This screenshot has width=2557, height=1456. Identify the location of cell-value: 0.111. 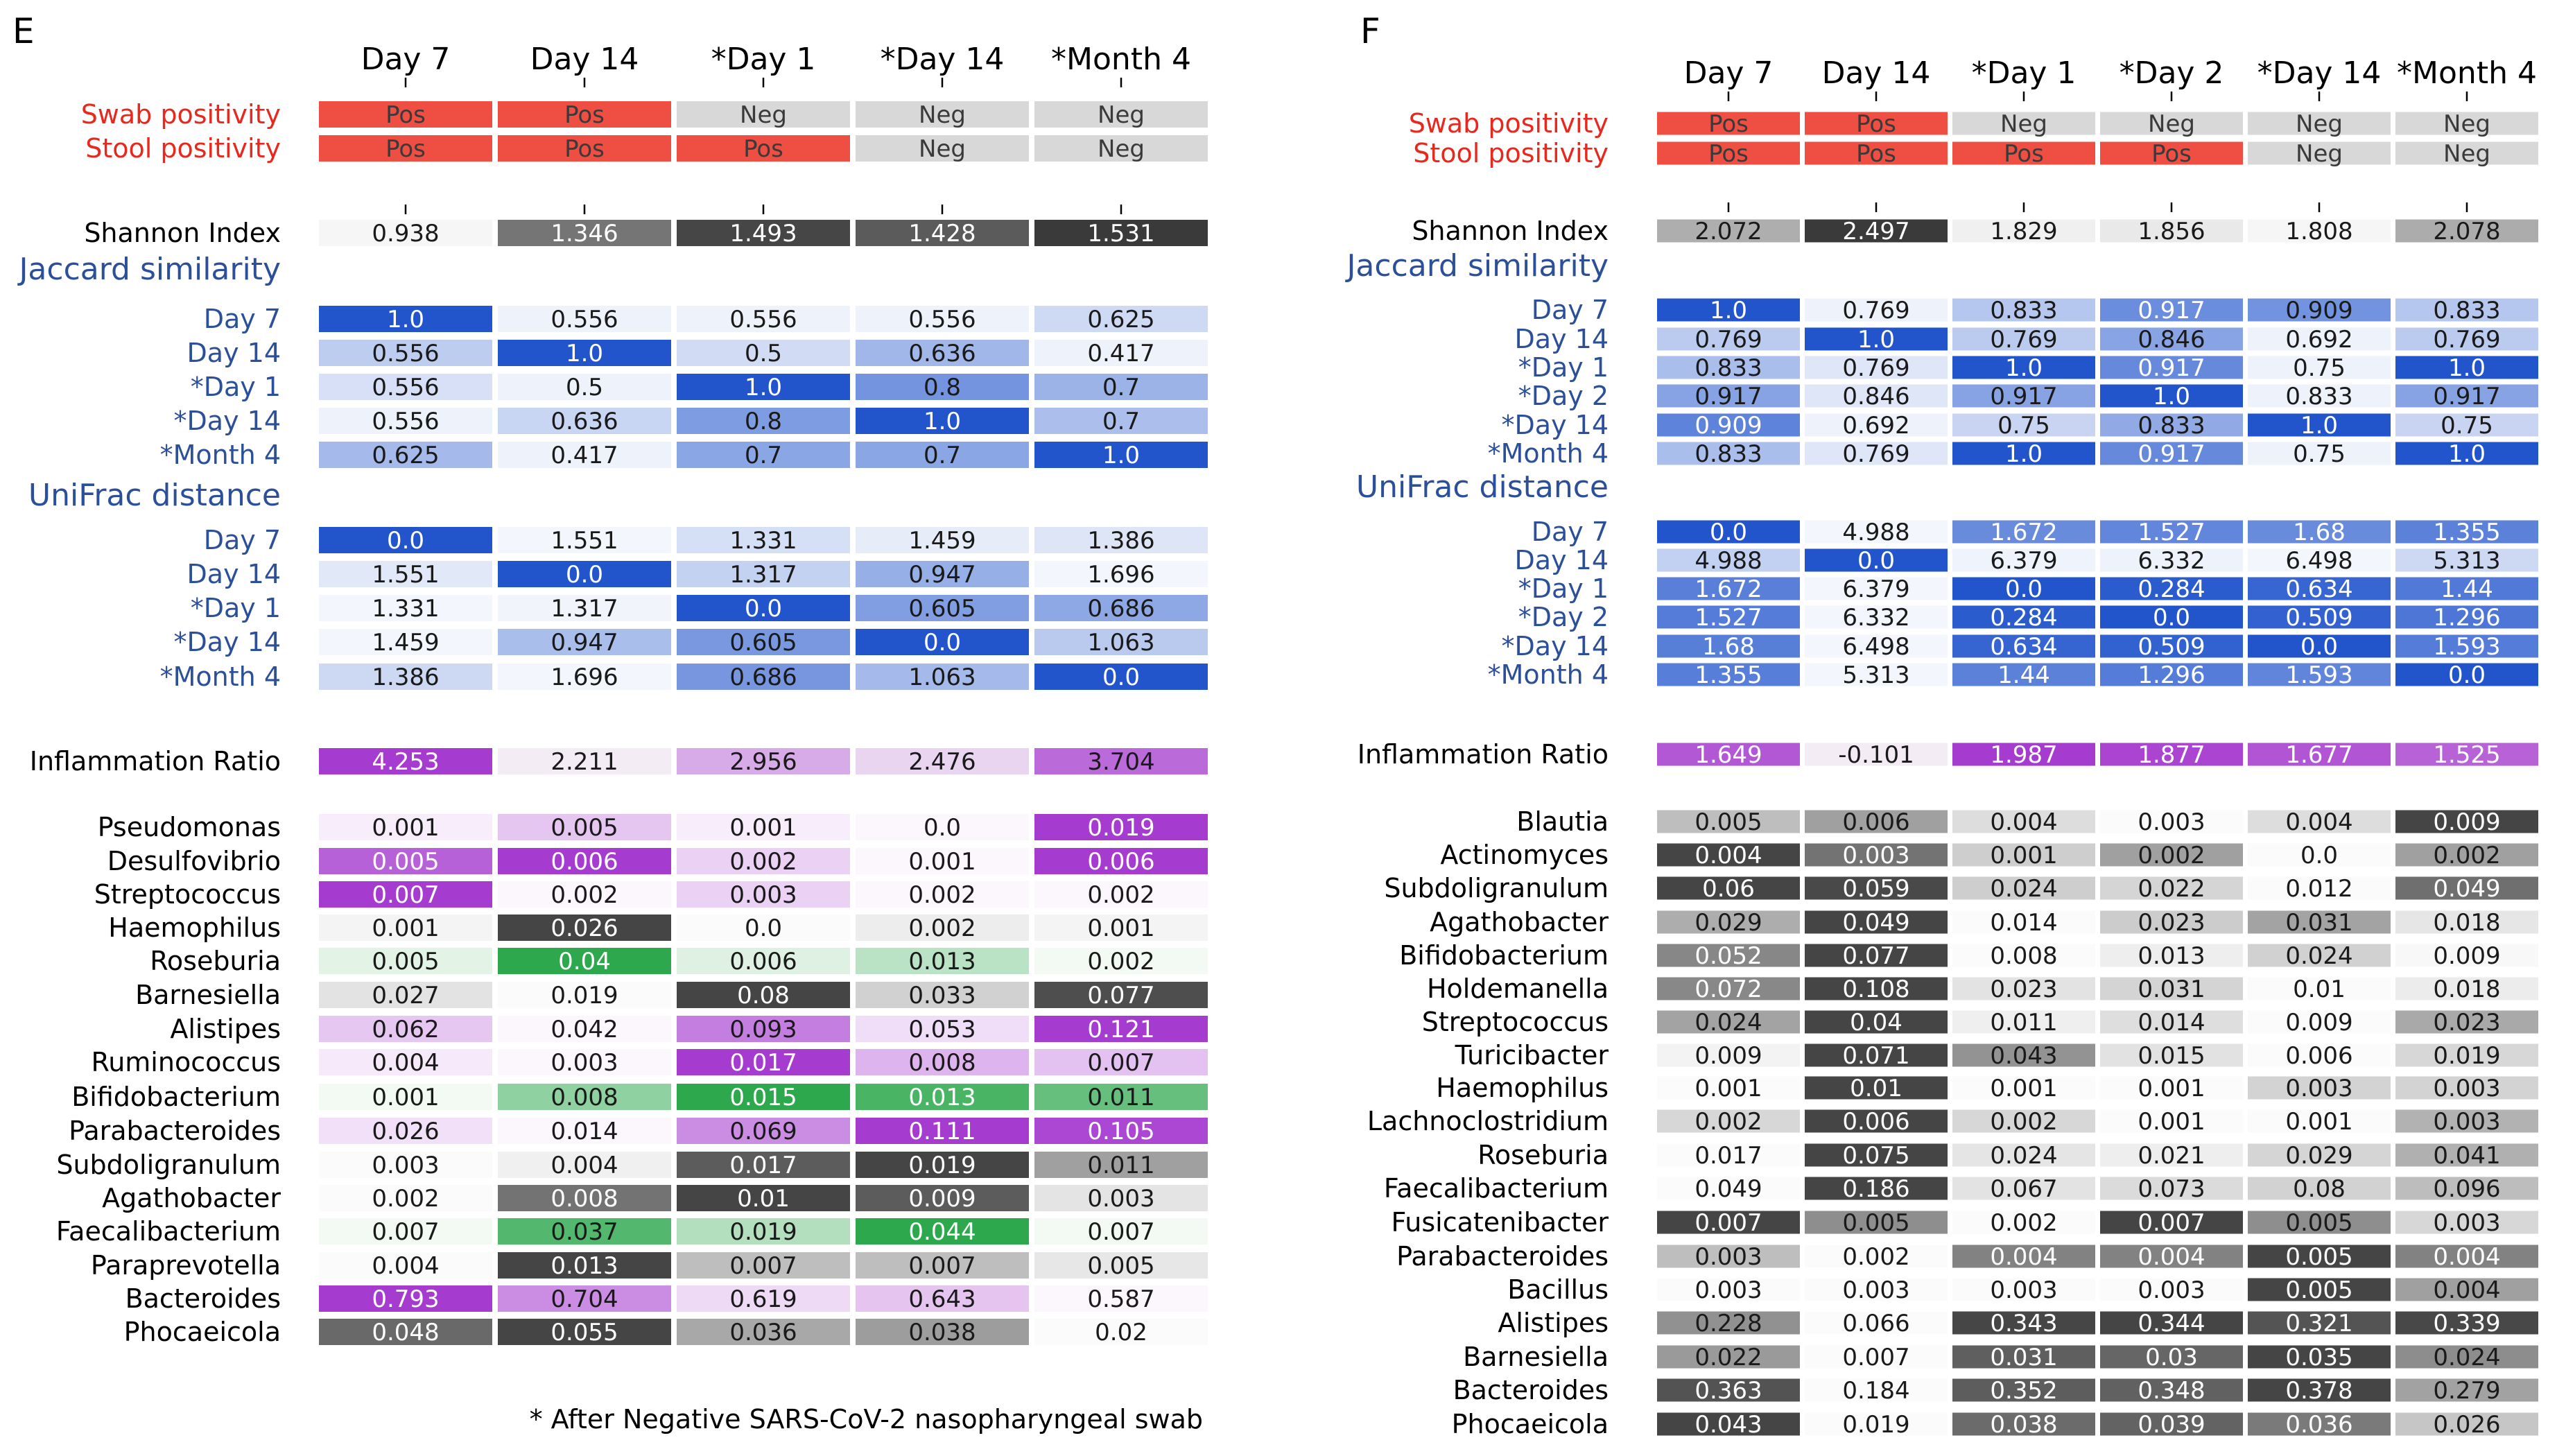
(942, 1131).